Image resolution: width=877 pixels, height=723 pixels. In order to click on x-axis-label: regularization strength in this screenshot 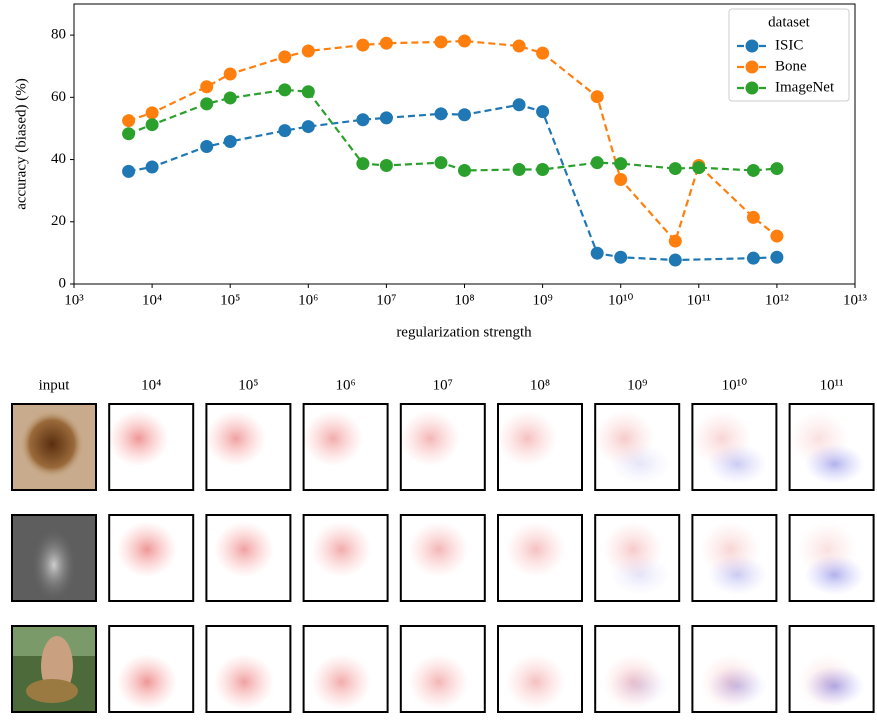, I will do `click(464, 332)`.